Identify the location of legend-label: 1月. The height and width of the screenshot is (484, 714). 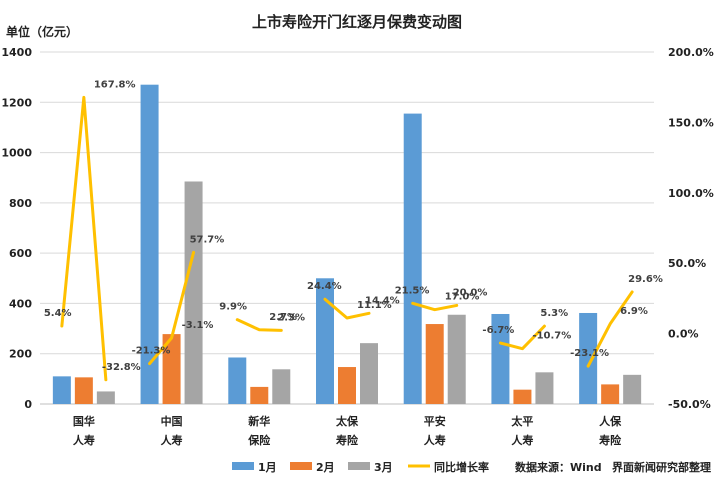
(267, 467).